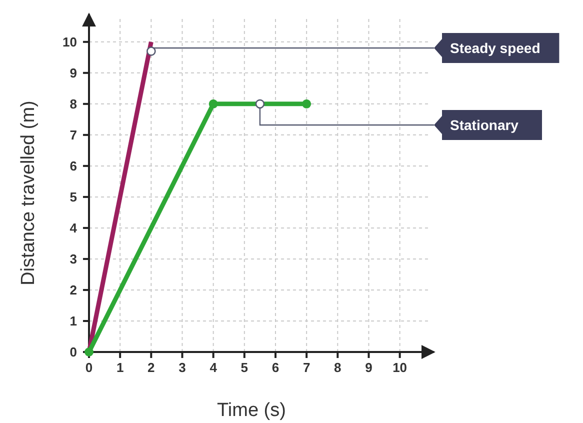  What do you see at coordinates (73, 104) in the screenshot?
I see `y-tick-label: 8` at bounding box center [73, 104].